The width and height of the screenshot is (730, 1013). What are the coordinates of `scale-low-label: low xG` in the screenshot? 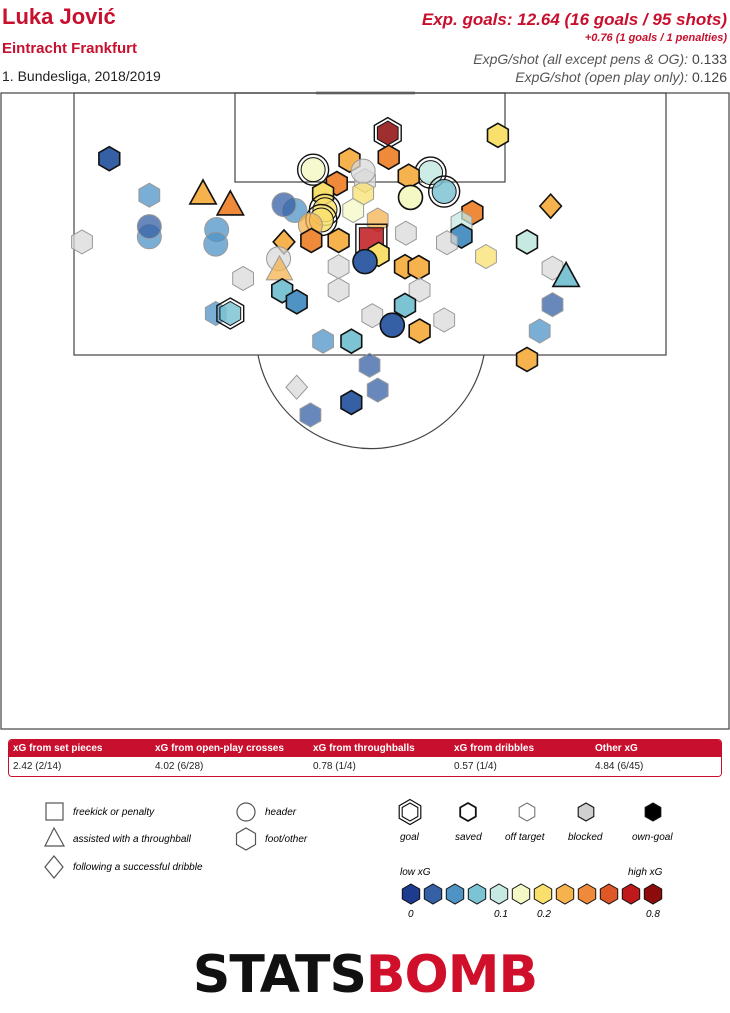 It's located at (415, 872).